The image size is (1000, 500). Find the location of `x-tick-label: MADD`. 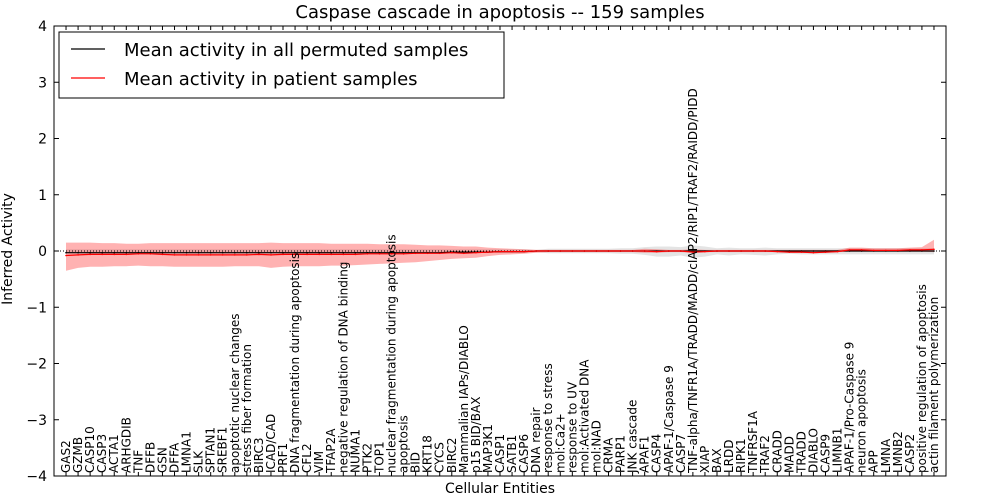

x-tick-label: MADD is located at coordinates (789, 454).